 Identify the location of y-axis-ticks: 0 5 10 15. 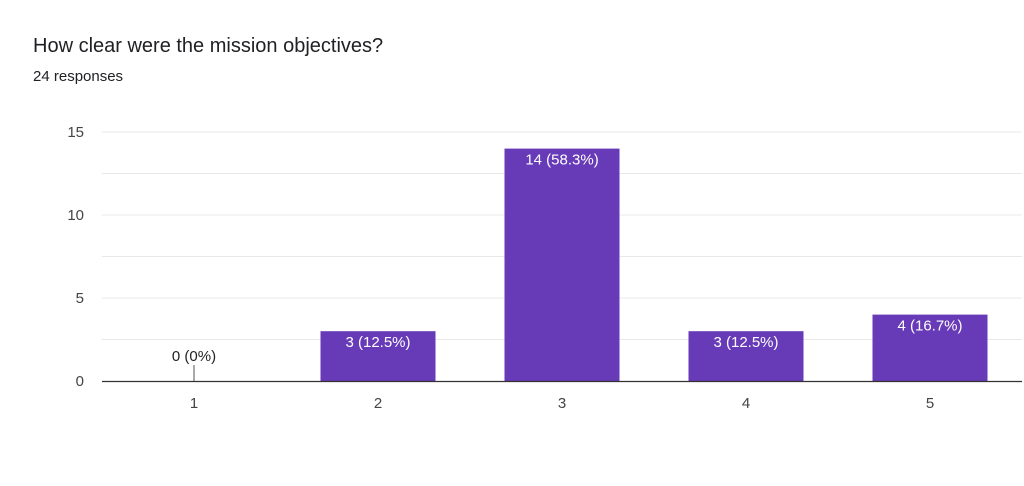
(75, 257).